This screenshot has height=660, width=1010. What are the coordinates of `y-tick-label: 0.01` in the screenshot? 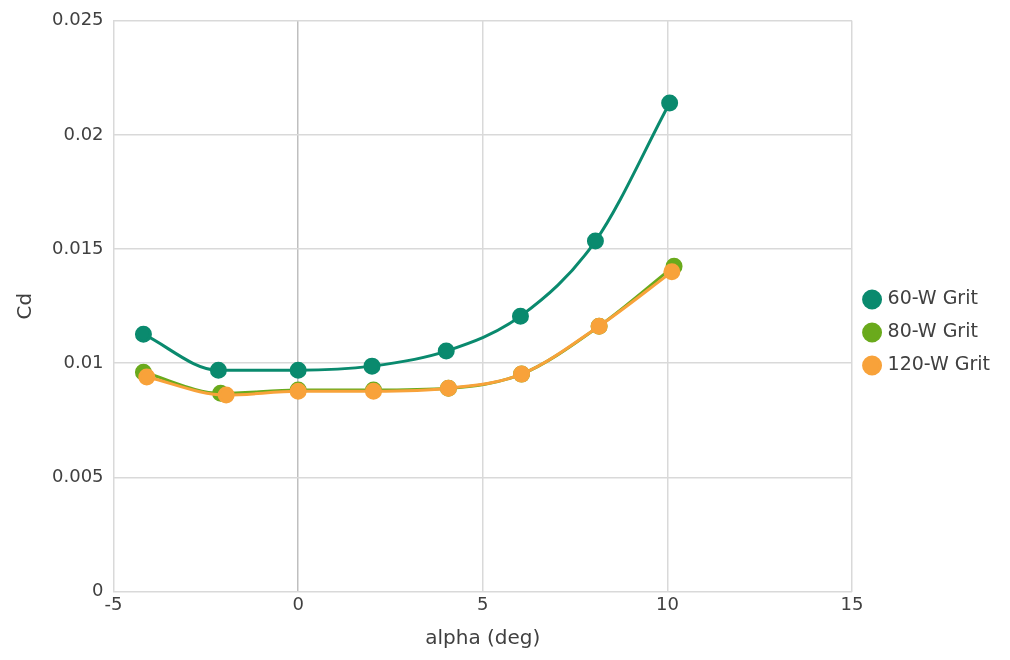 It's located at (83, 361).